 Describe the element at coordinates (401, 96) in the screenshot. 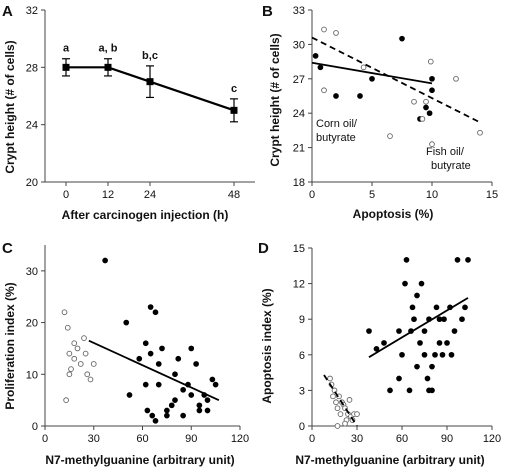

I see `panel-b-axes` at that location.